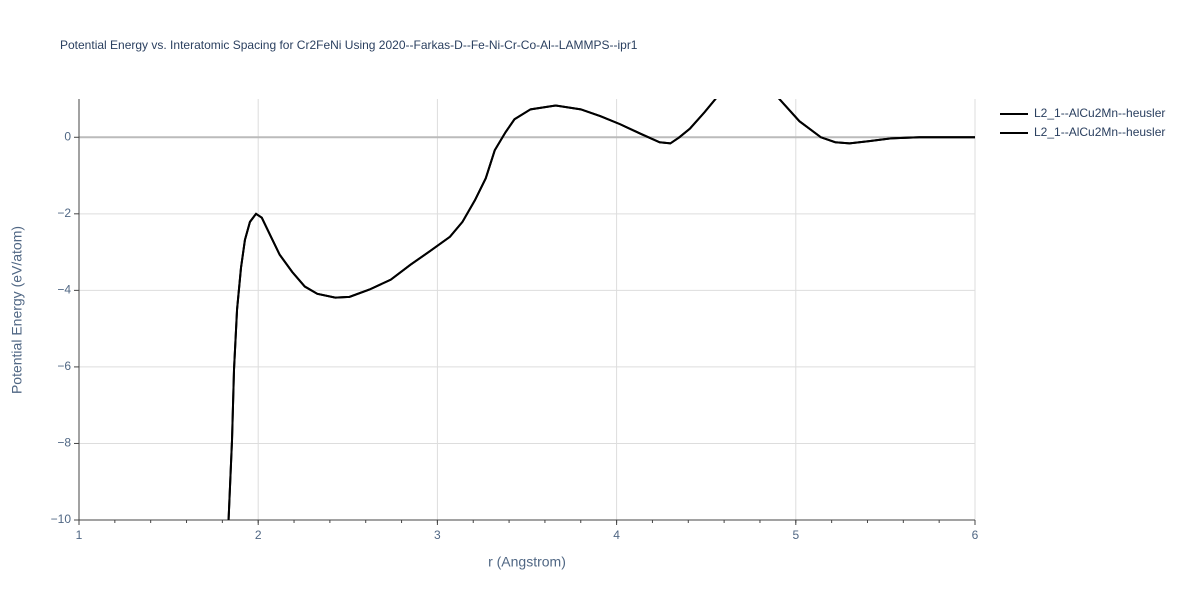 The image size is (1200, 600). I want to click on x-tick-label: 5, so click(795, 535).